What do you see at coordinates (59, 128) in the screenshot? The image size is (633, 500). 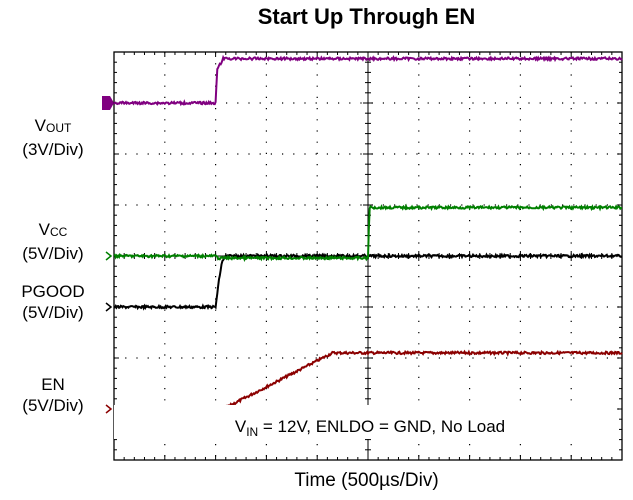 I see `vout-name-sub: OUT` at bounding box center [59, 128].